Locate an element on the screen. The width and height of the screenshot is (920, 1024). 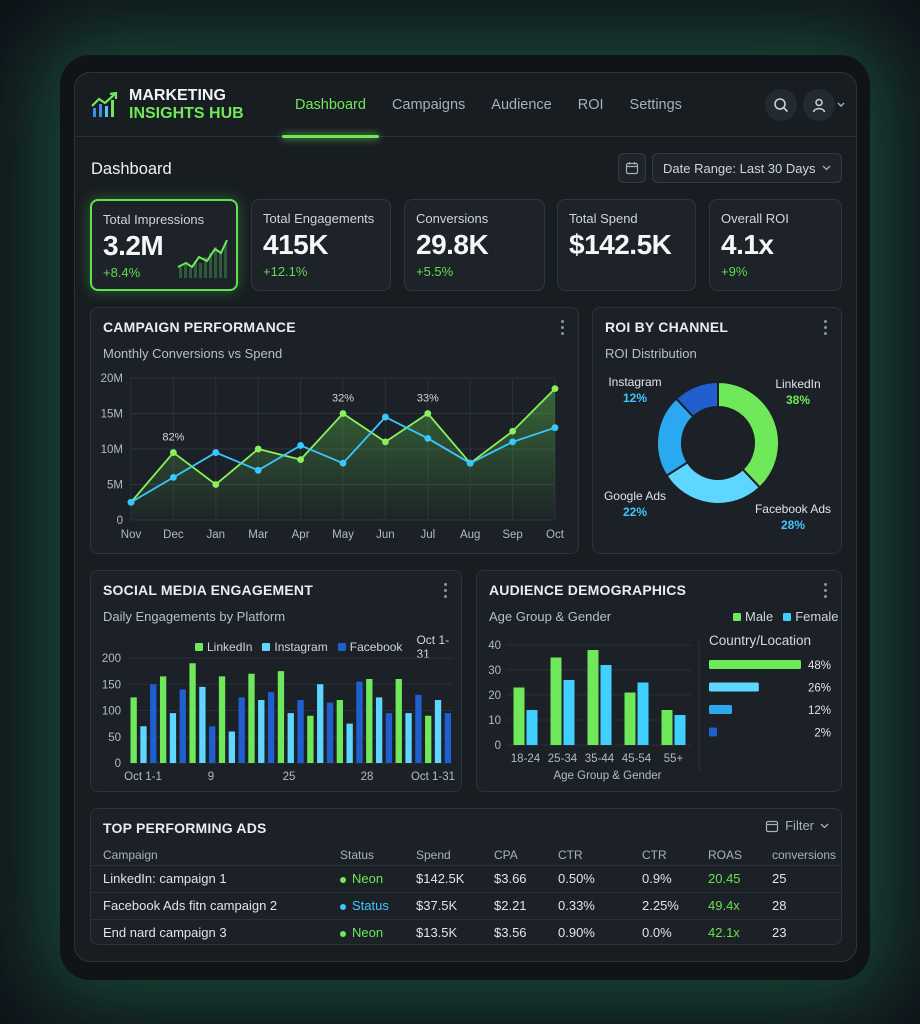
legend-instagram: Instagram is located at coordinates (295, 647).